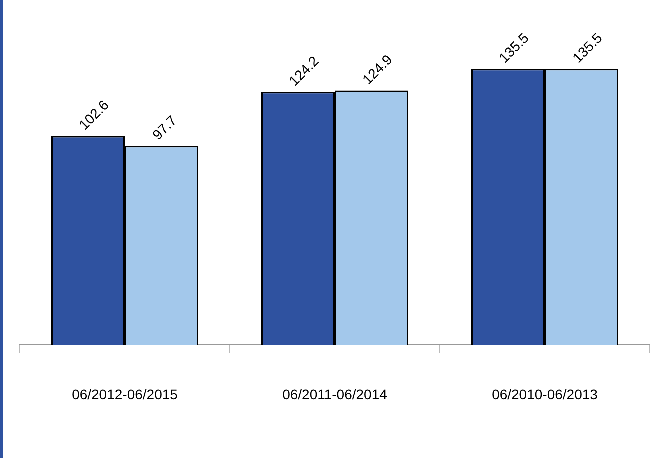 The width and height of the screenshot is (656, 458). What do you see at coordinates (125, 394) in the screenshot?
I see `x-tick-label: 06/2012-06/2015` at bounding box center [125, 394].